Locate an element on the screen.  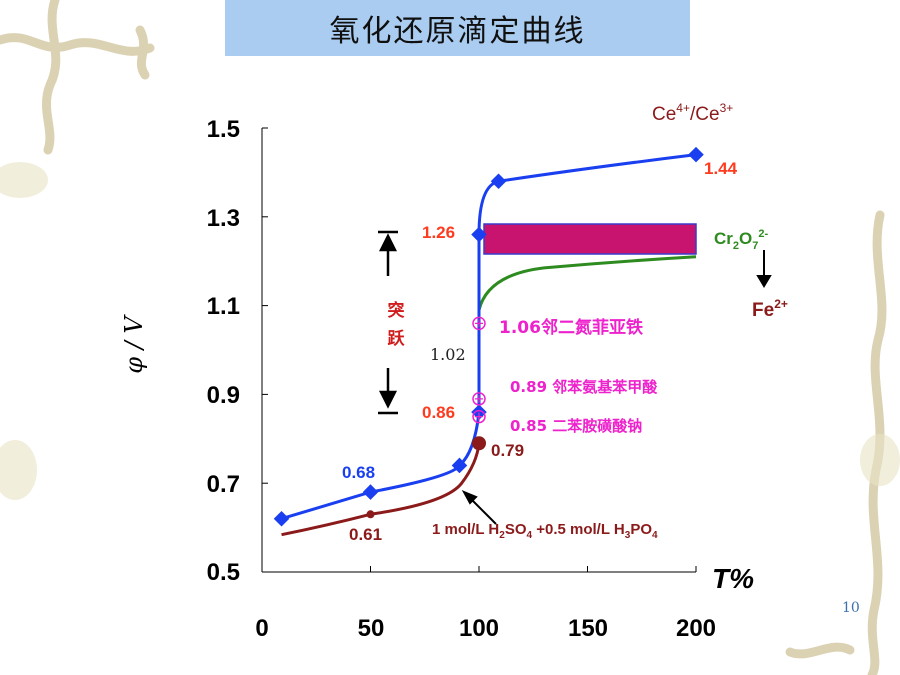
y-tick-label: 1.3 is located at coordinates (223, 218).